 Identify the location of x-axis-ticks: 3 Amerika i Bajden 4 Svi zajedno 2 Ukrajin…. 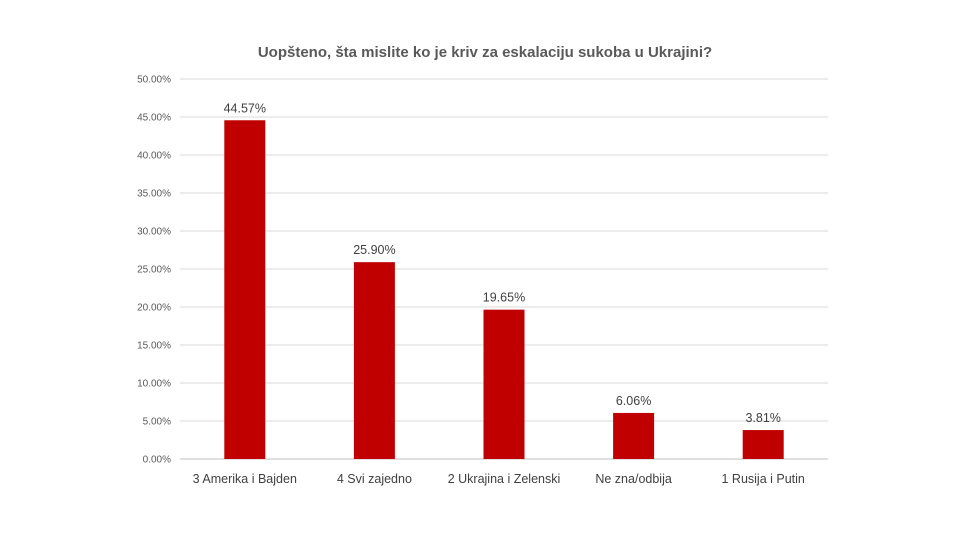
(499, 479).